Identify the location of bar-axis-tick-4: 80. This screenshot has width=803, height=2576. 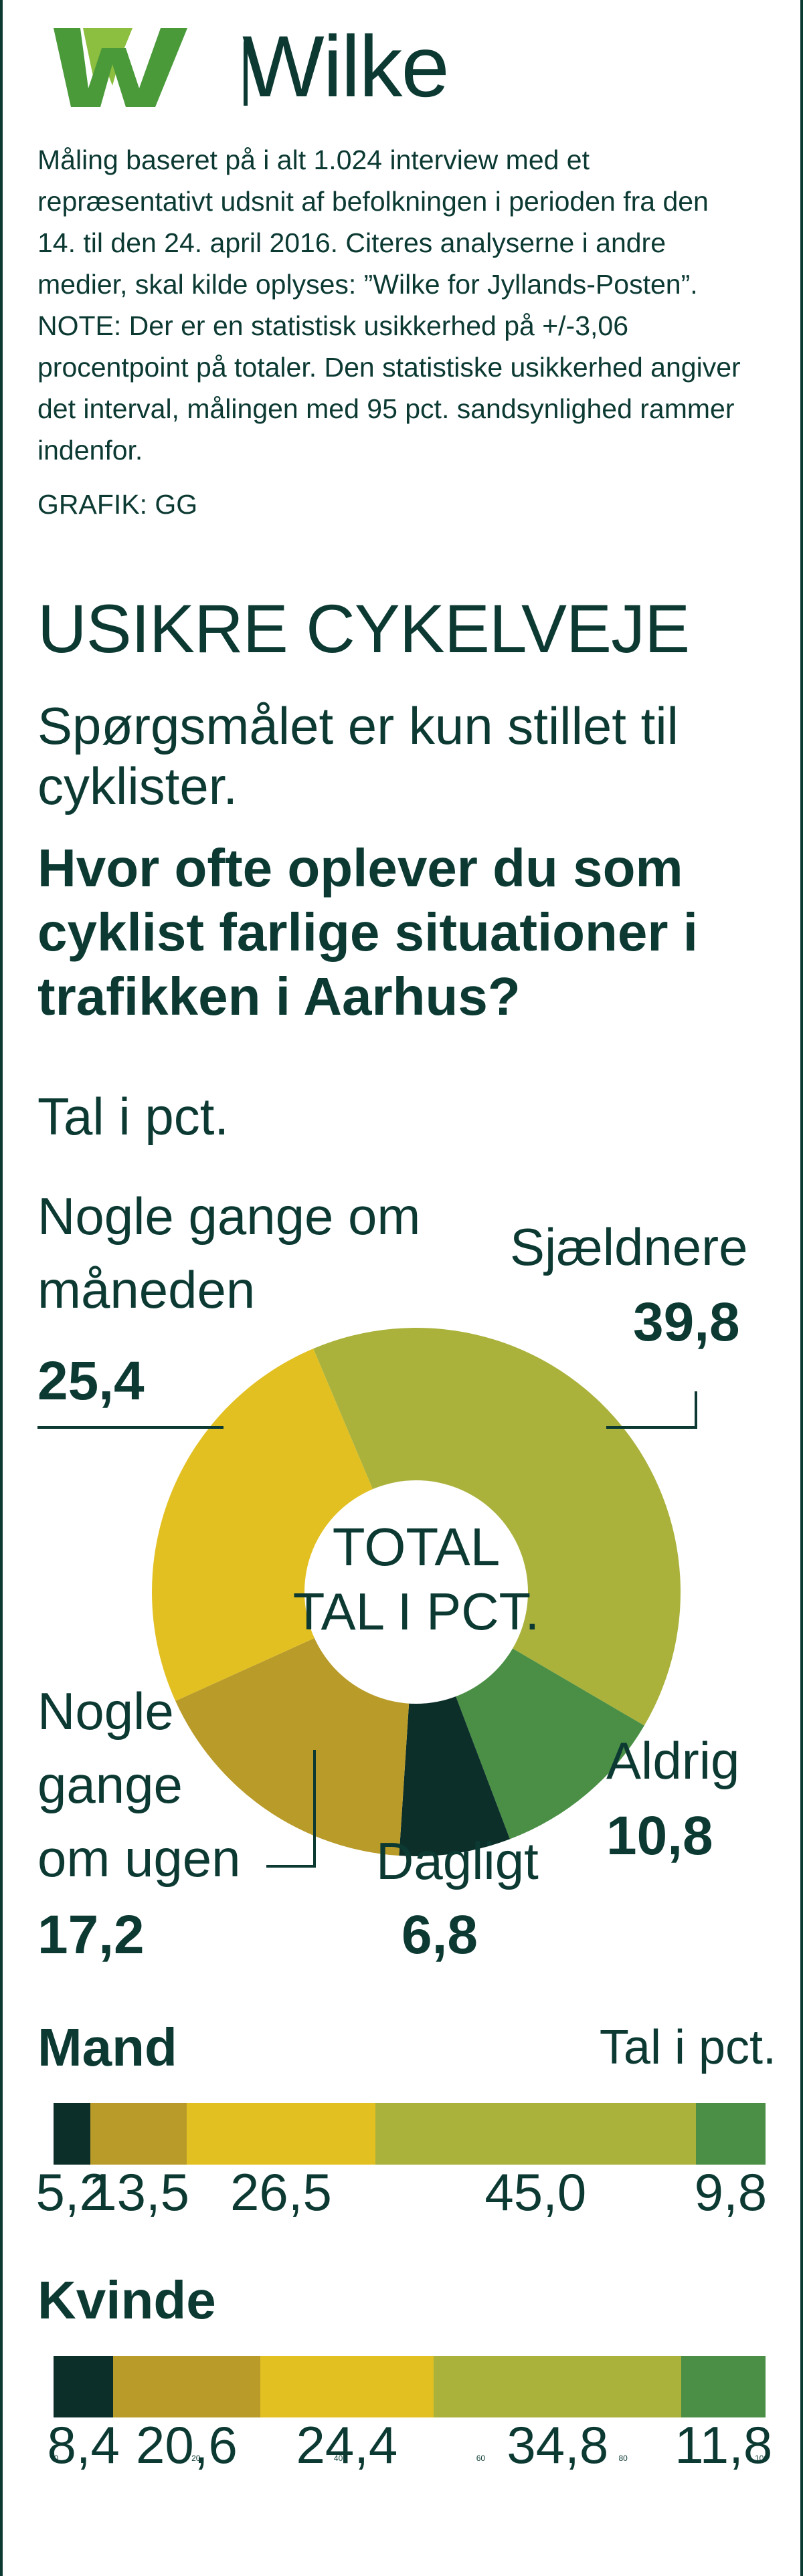
(623, 2458).